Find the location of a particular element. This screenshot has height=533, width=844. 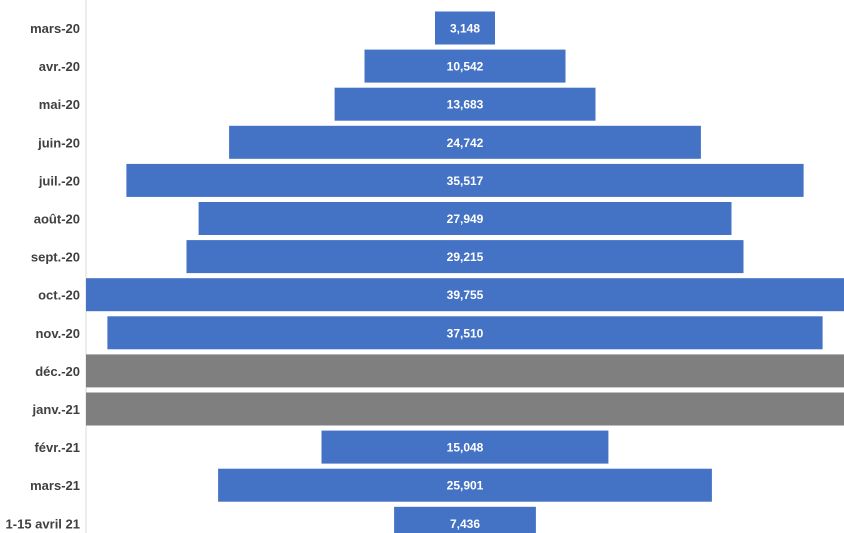

data-label-1: 3,148 is located at coordinates (465, 29).